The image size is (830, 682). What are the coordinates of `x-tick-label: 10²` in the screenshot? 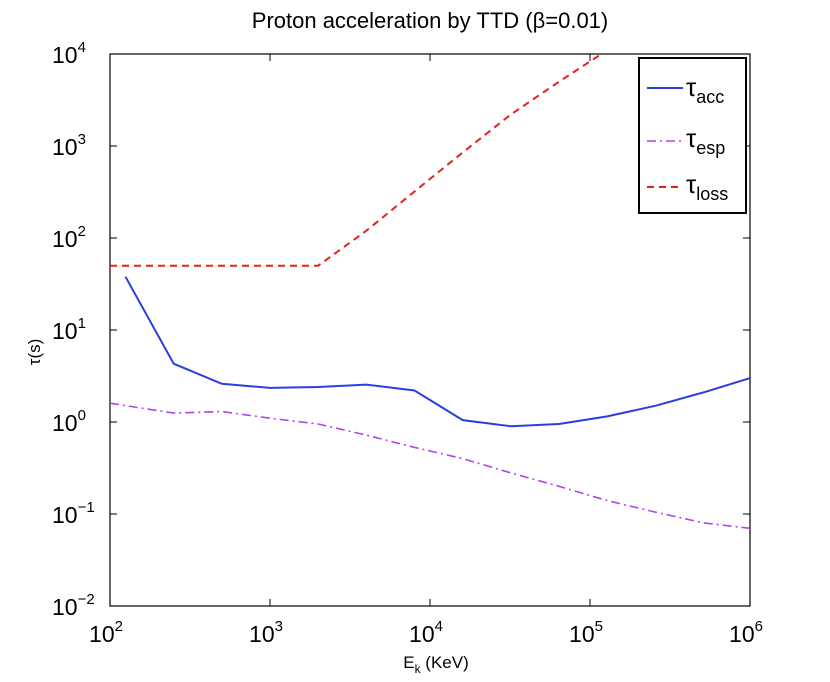 It's located at (106, 632).